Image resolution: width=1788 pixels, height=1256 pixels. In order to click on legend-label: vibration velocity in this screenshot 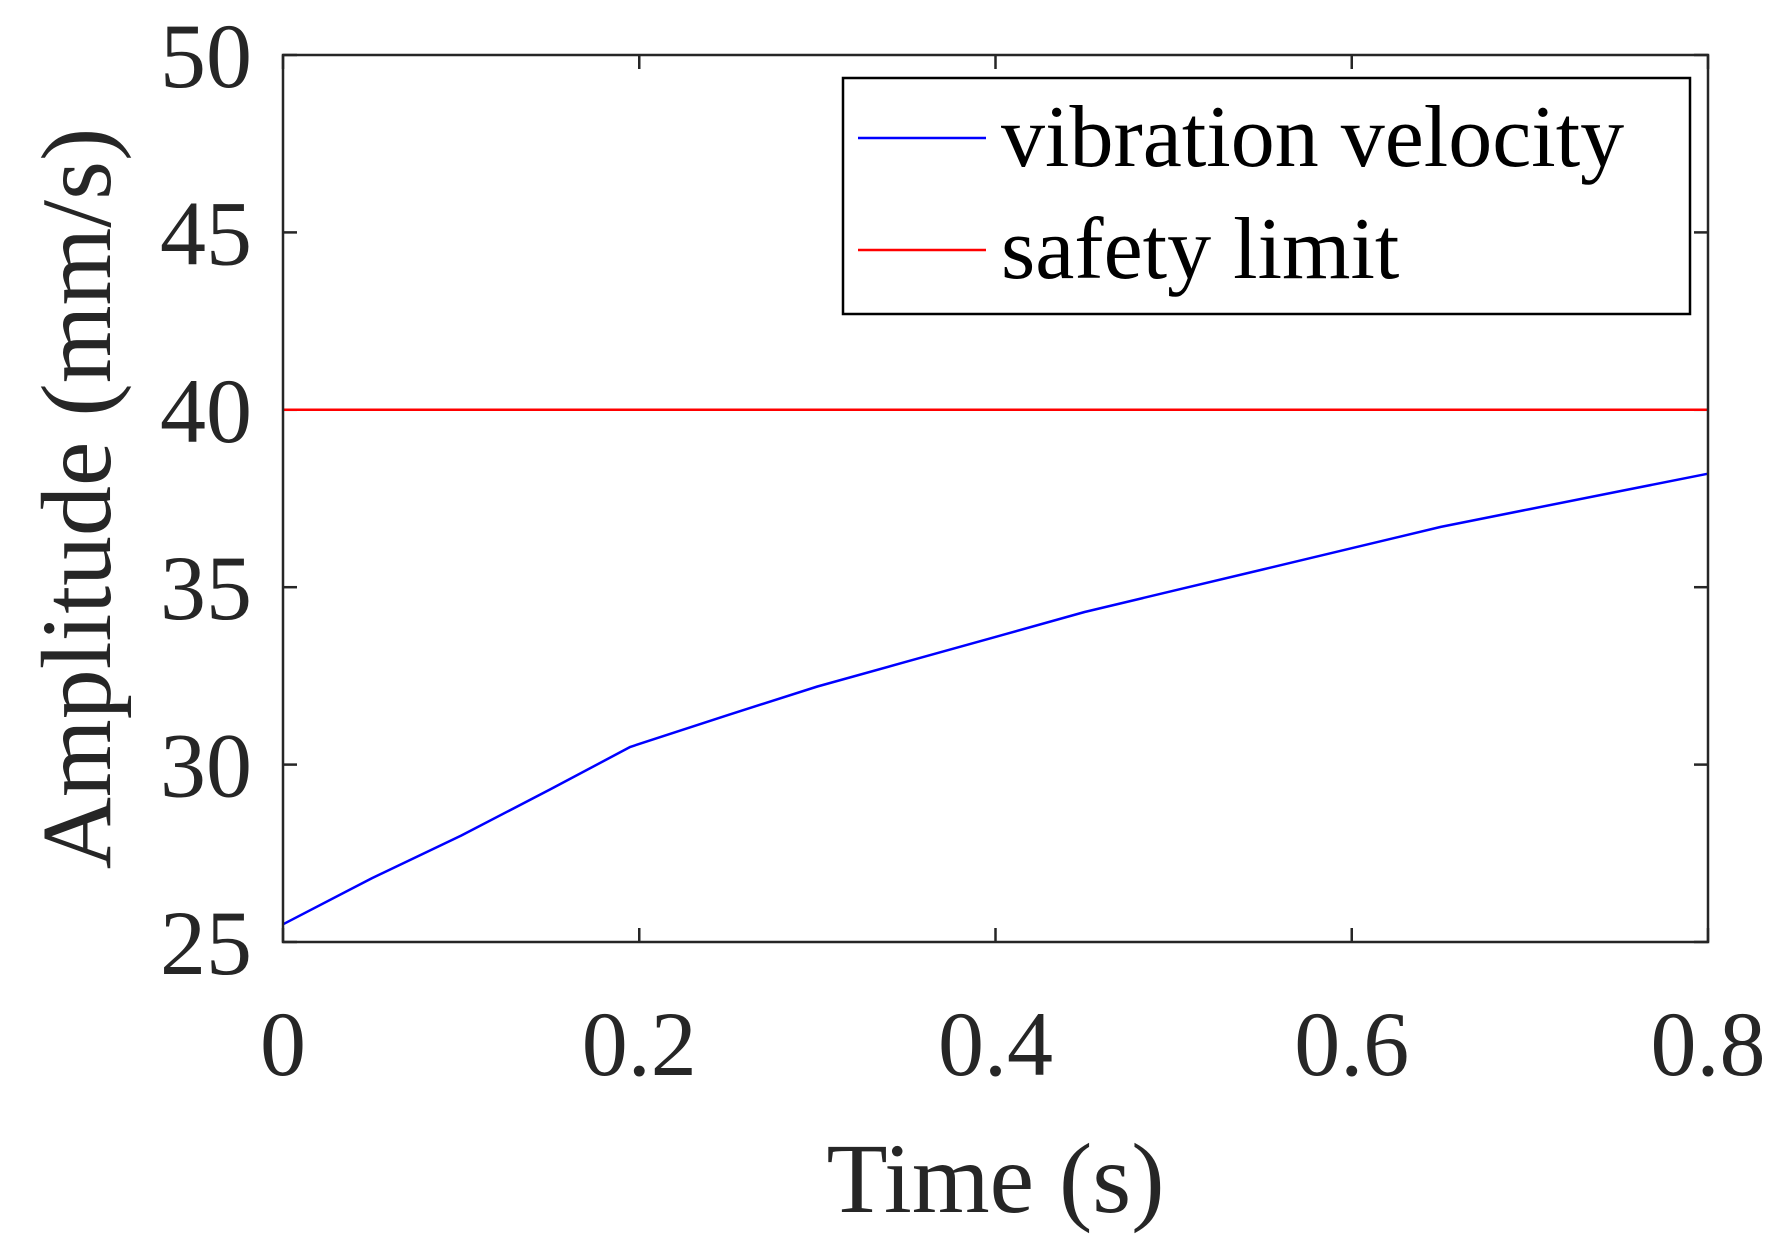, I will do `click(1312, 137)`.